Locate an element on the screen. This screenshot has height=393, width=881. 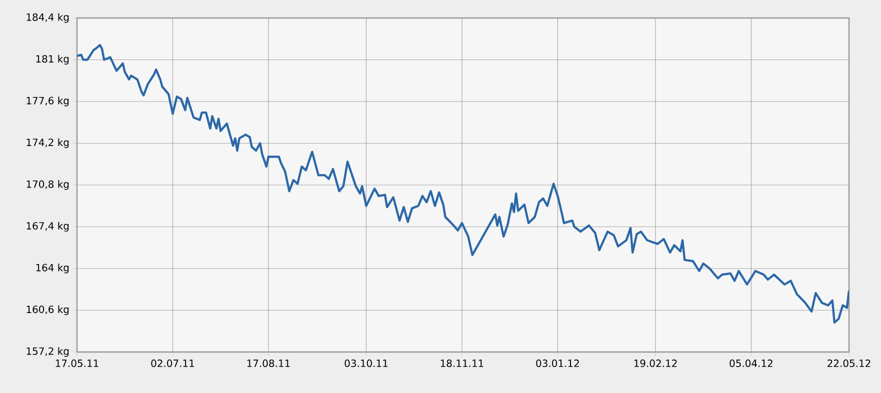
x-tick-label: 19.02.12 is located at coordinates (655, 364).